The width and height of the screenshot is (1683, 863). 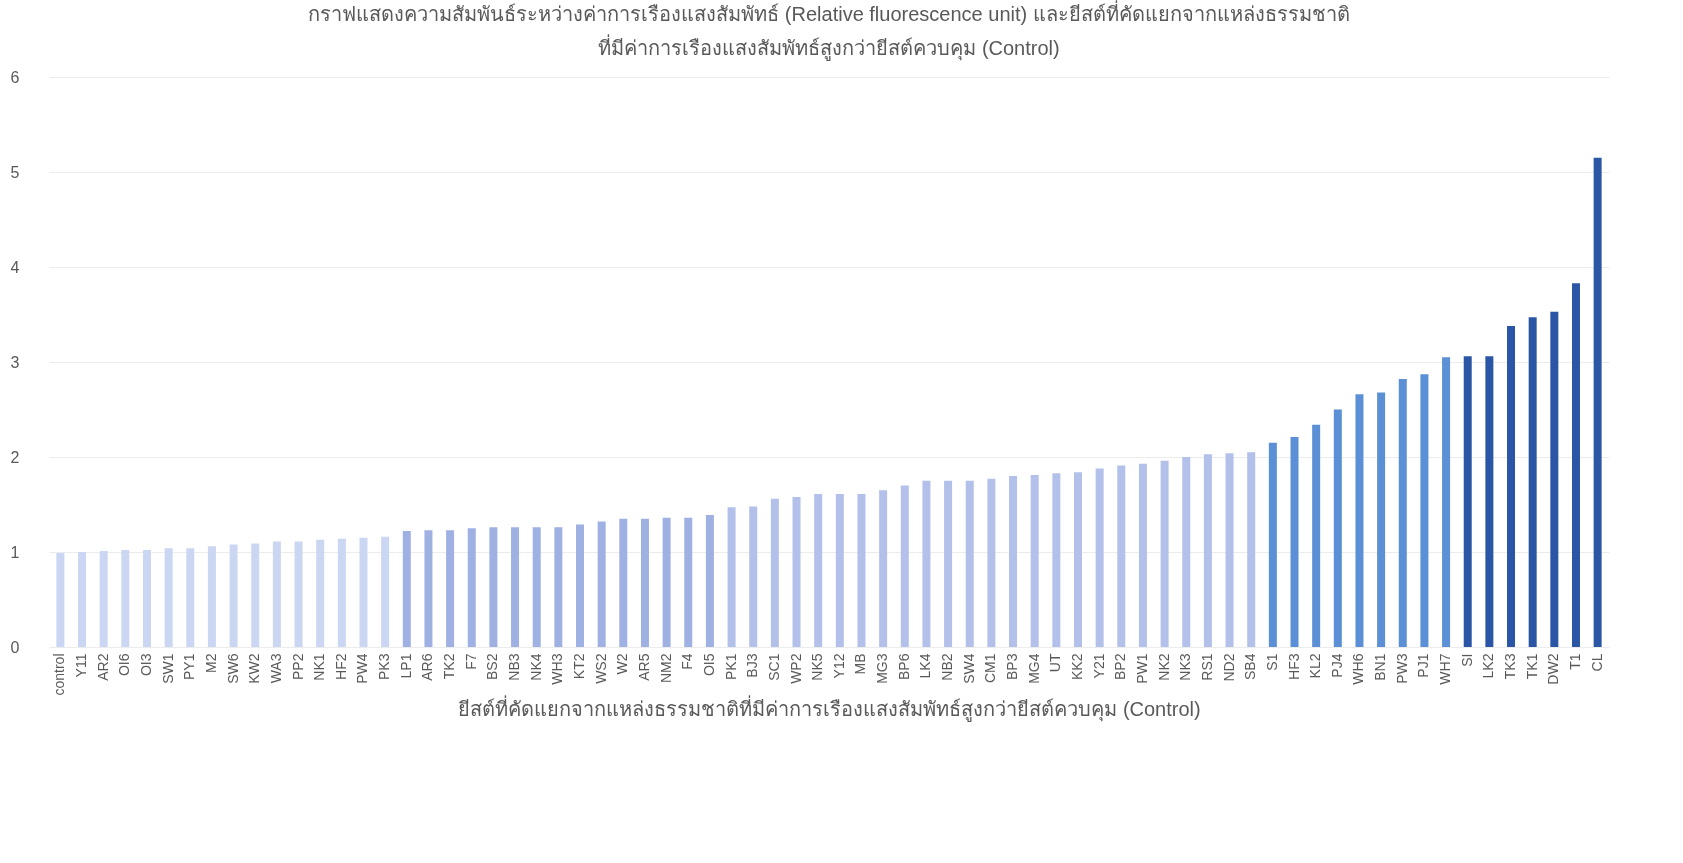 What do you see at coordinates (1358, 669) in the screenshot?
I see `x-tick-label: WH6` at bounding box center [1358, 669].